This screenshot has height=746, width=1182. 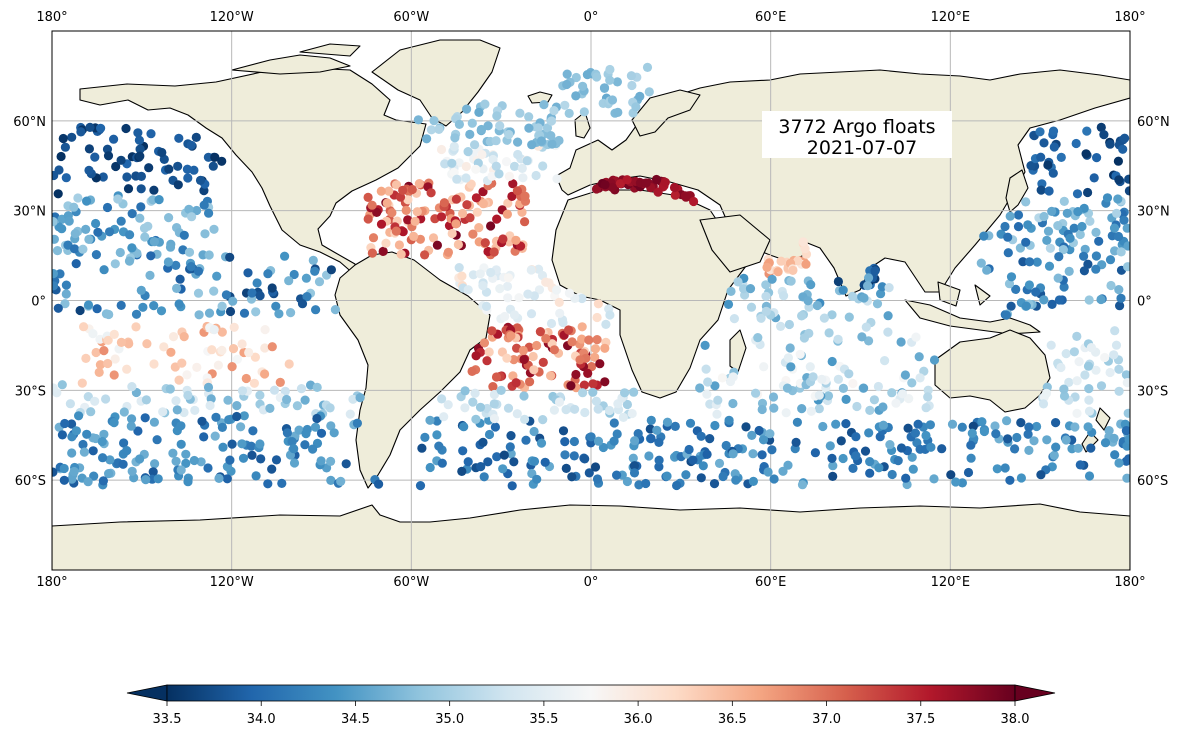 What do you see at coordinates (412, 370) in the screenshot?
I see `land-south-america` at bounding box center [412, 370].